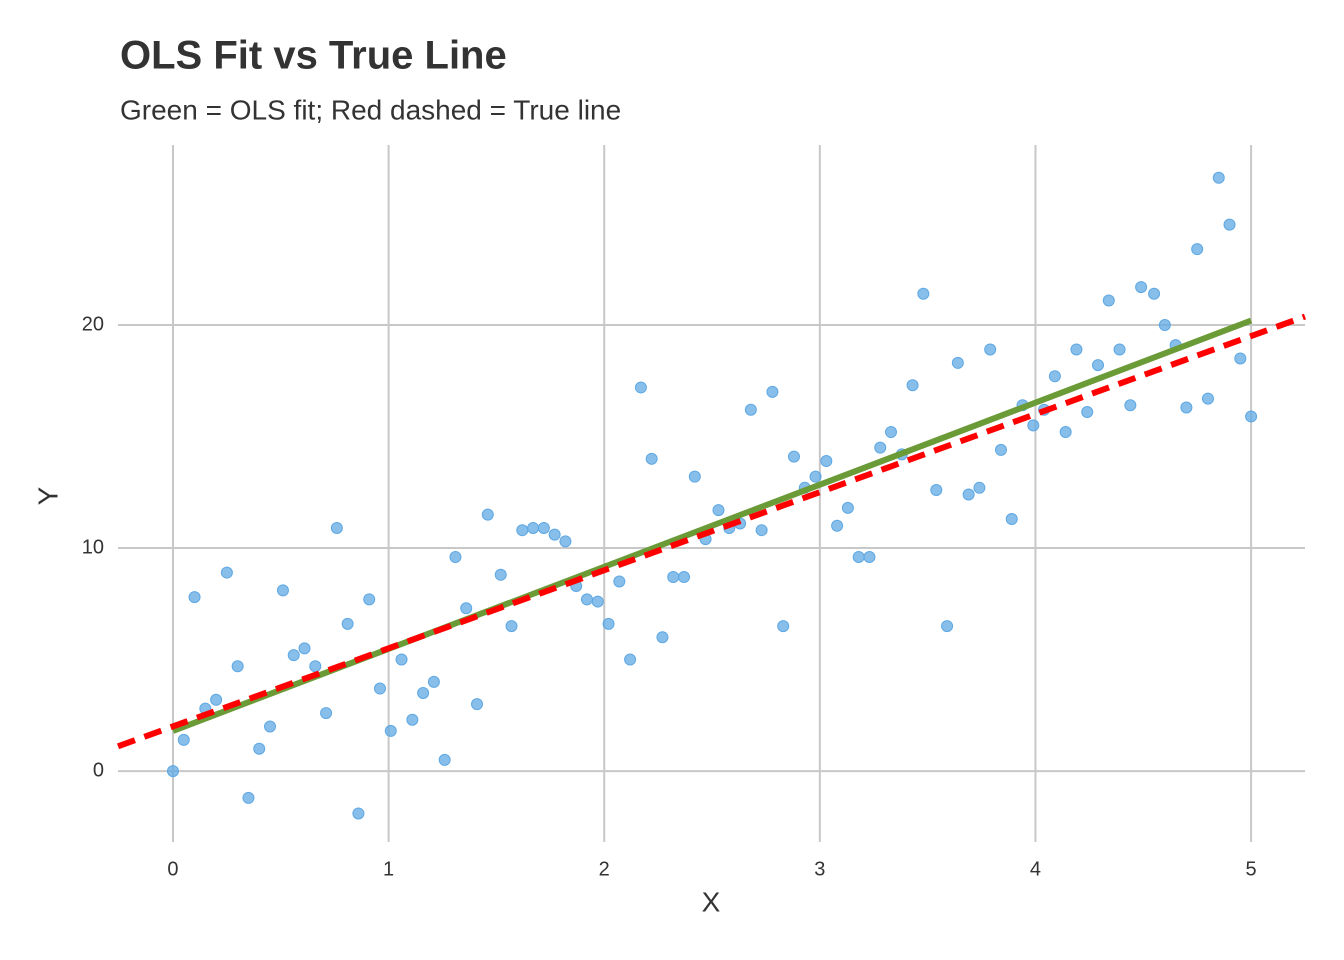  What do you see at coordinates (93, 547) in the screenshot?
I see `y-tick-label: 10` at bounding box center [93, 547].